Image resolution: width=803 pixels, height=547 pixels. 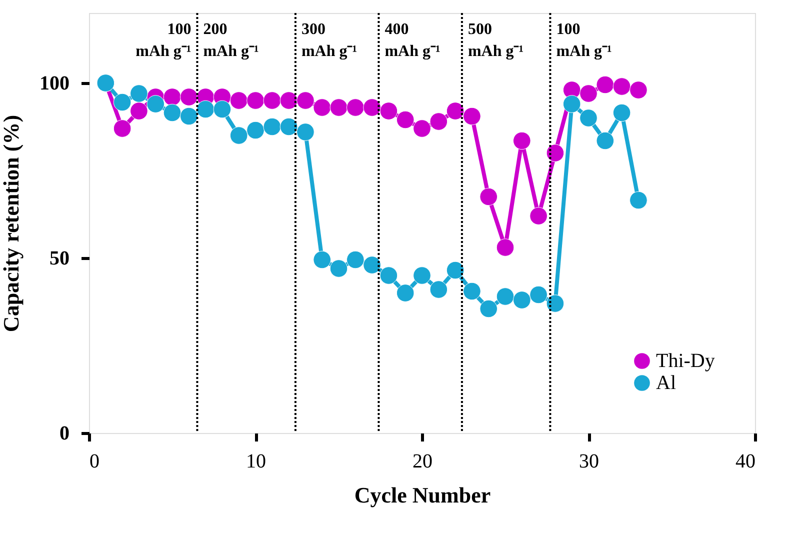 I want to click on x-tick-label: 40, so click(x=746, y=461).